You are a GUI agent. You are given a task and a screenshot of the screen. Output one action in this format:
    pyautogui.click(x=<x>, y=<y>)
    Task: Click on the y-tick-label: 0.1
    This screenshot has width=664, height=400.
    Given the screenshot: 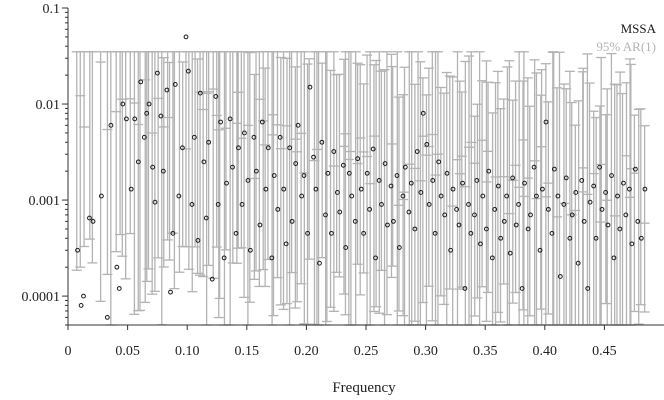 What is the action you would take?
    pyautogui.click(x=52, y=9)
    